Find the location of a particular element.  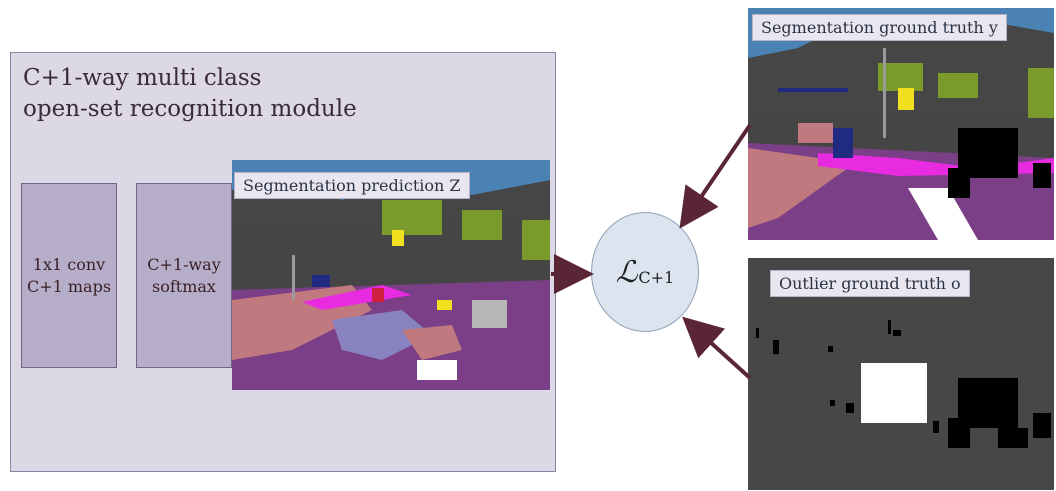

segmentation-ground-truth-image is located at coordinates (901, 124).